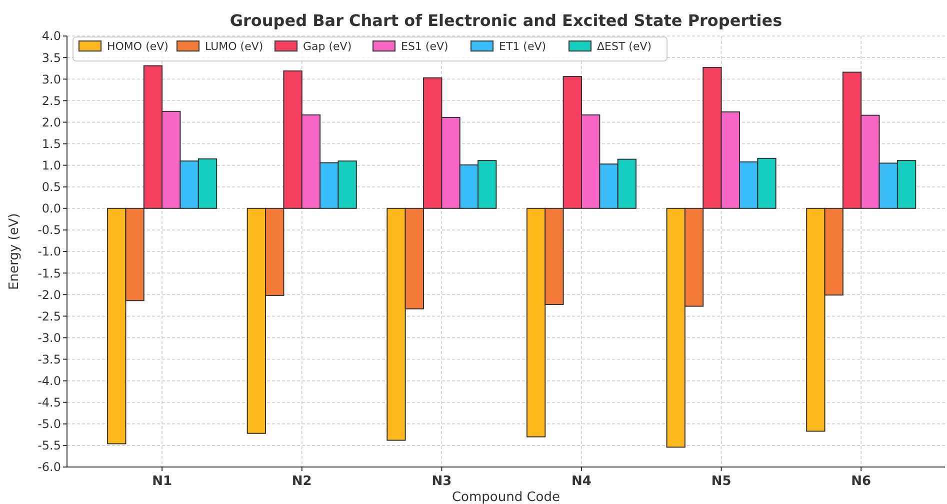  Describe the element at coordinates (14, 251) in the screenshot. I see `y-axis-title: Energy (eV)` at that location.